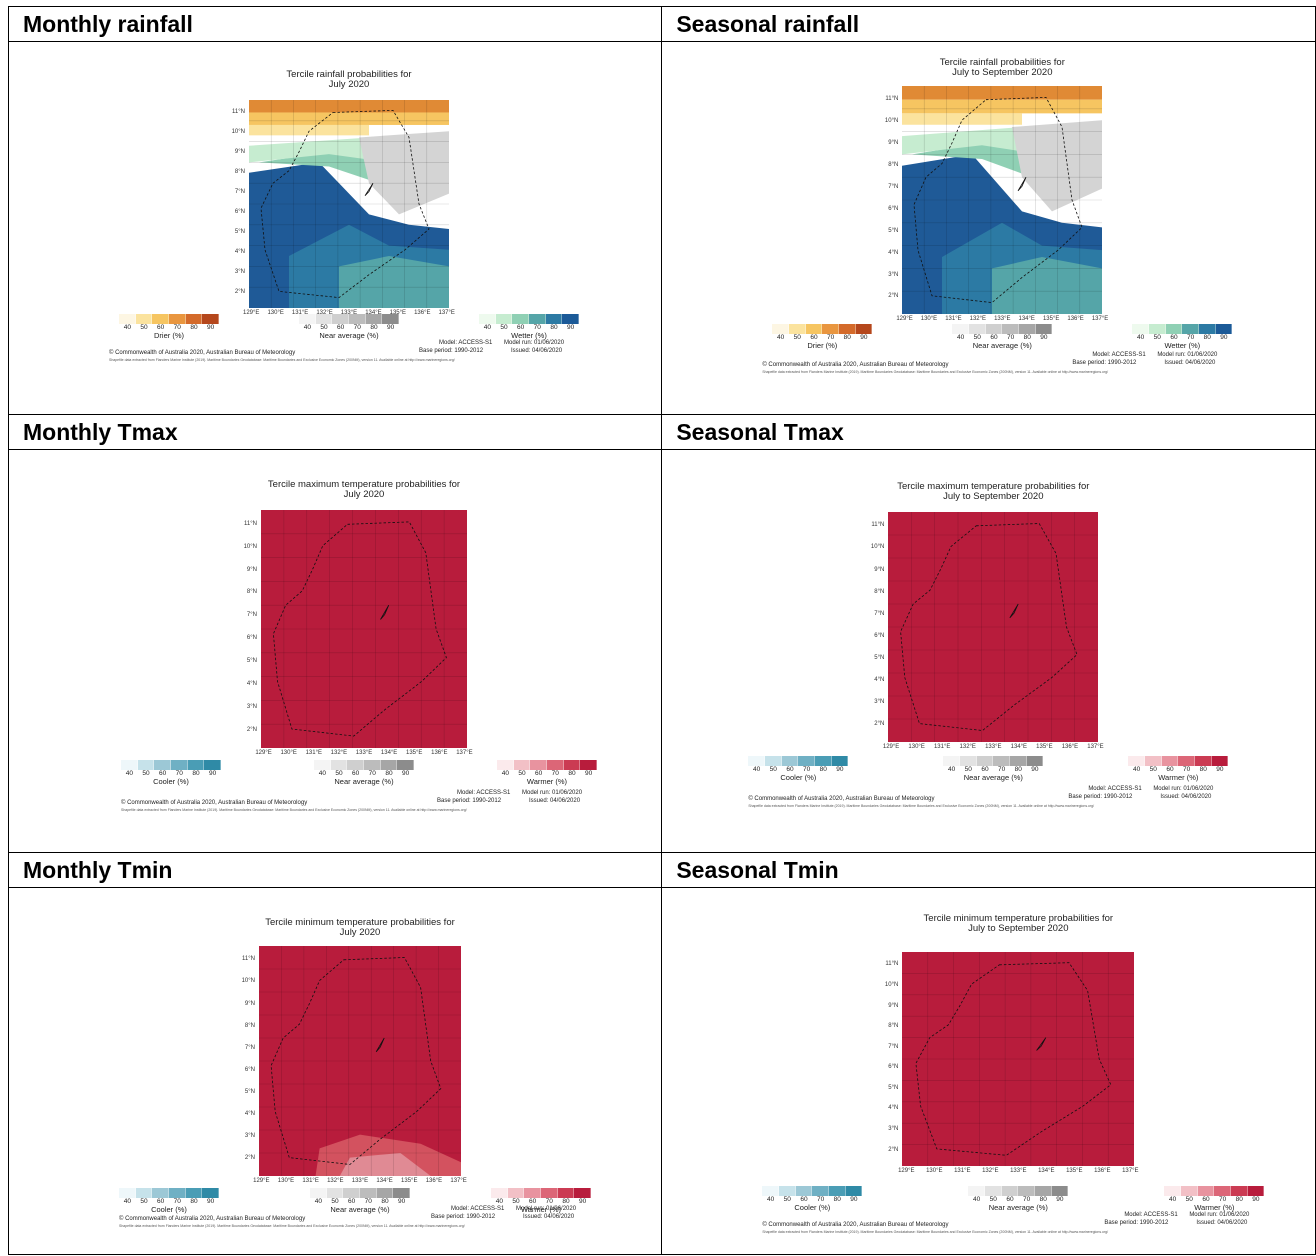  What do you see at coordinates (879, 702) in the screenshot?
I see `lat-label: 3°N` at bounding box center [879, 702].